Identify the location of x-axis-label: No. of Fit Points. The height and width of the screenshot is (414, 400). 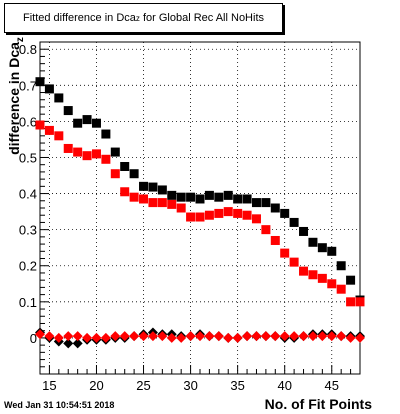
(318, 404).